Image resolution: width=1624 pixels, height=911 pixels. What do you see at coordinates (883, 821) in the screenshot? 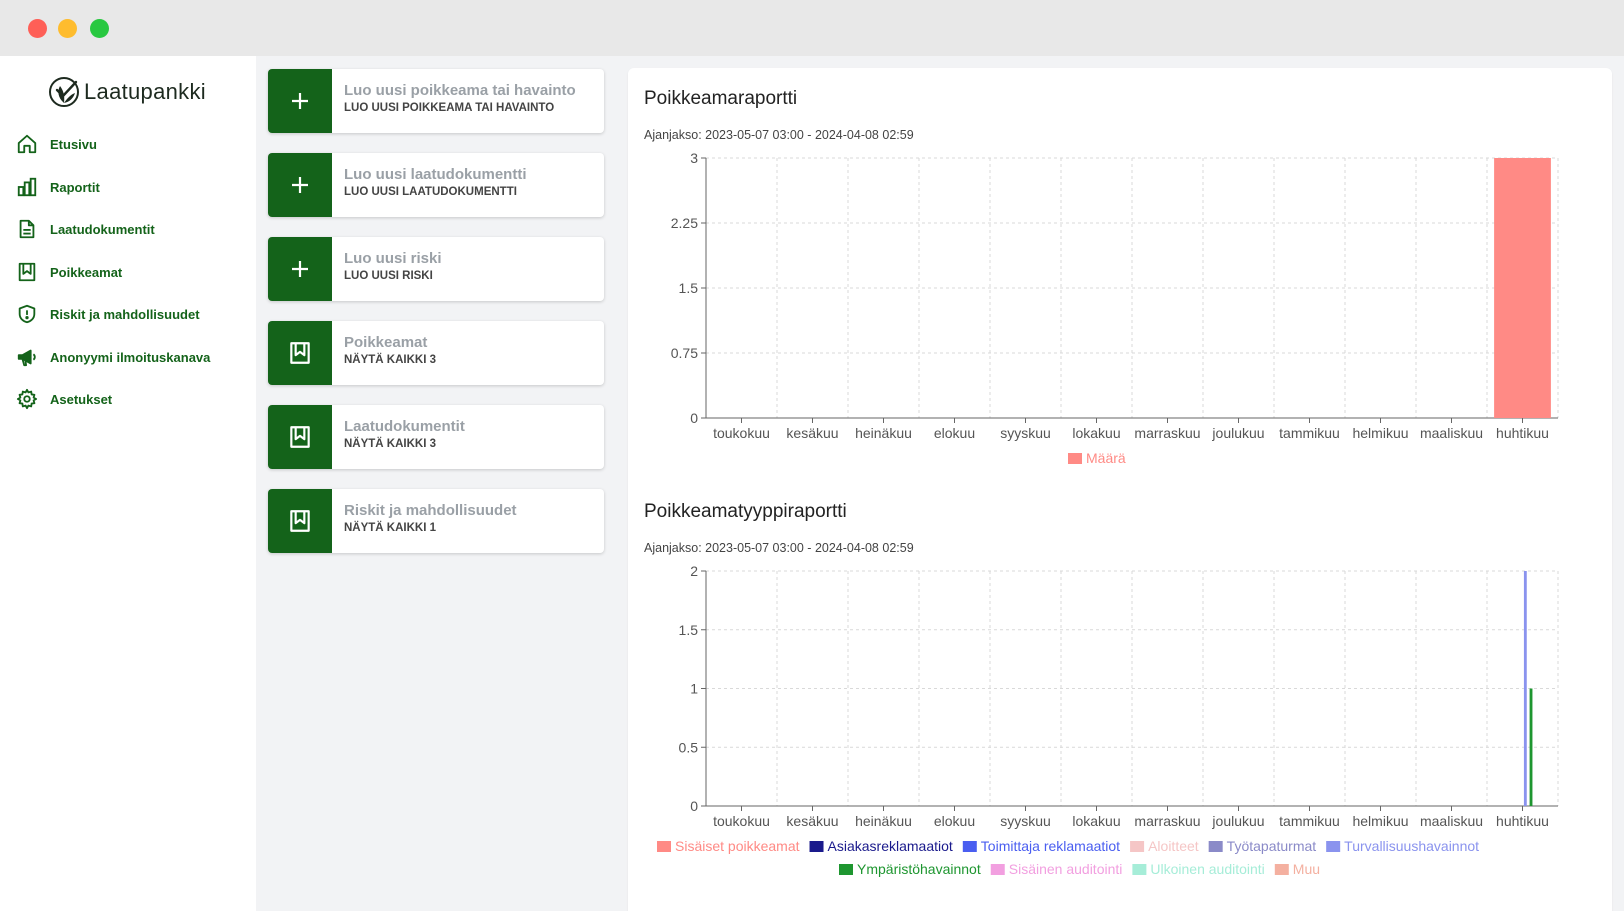
I see `x-tick-label: heinäkuu` at bounding box center [883, 821].